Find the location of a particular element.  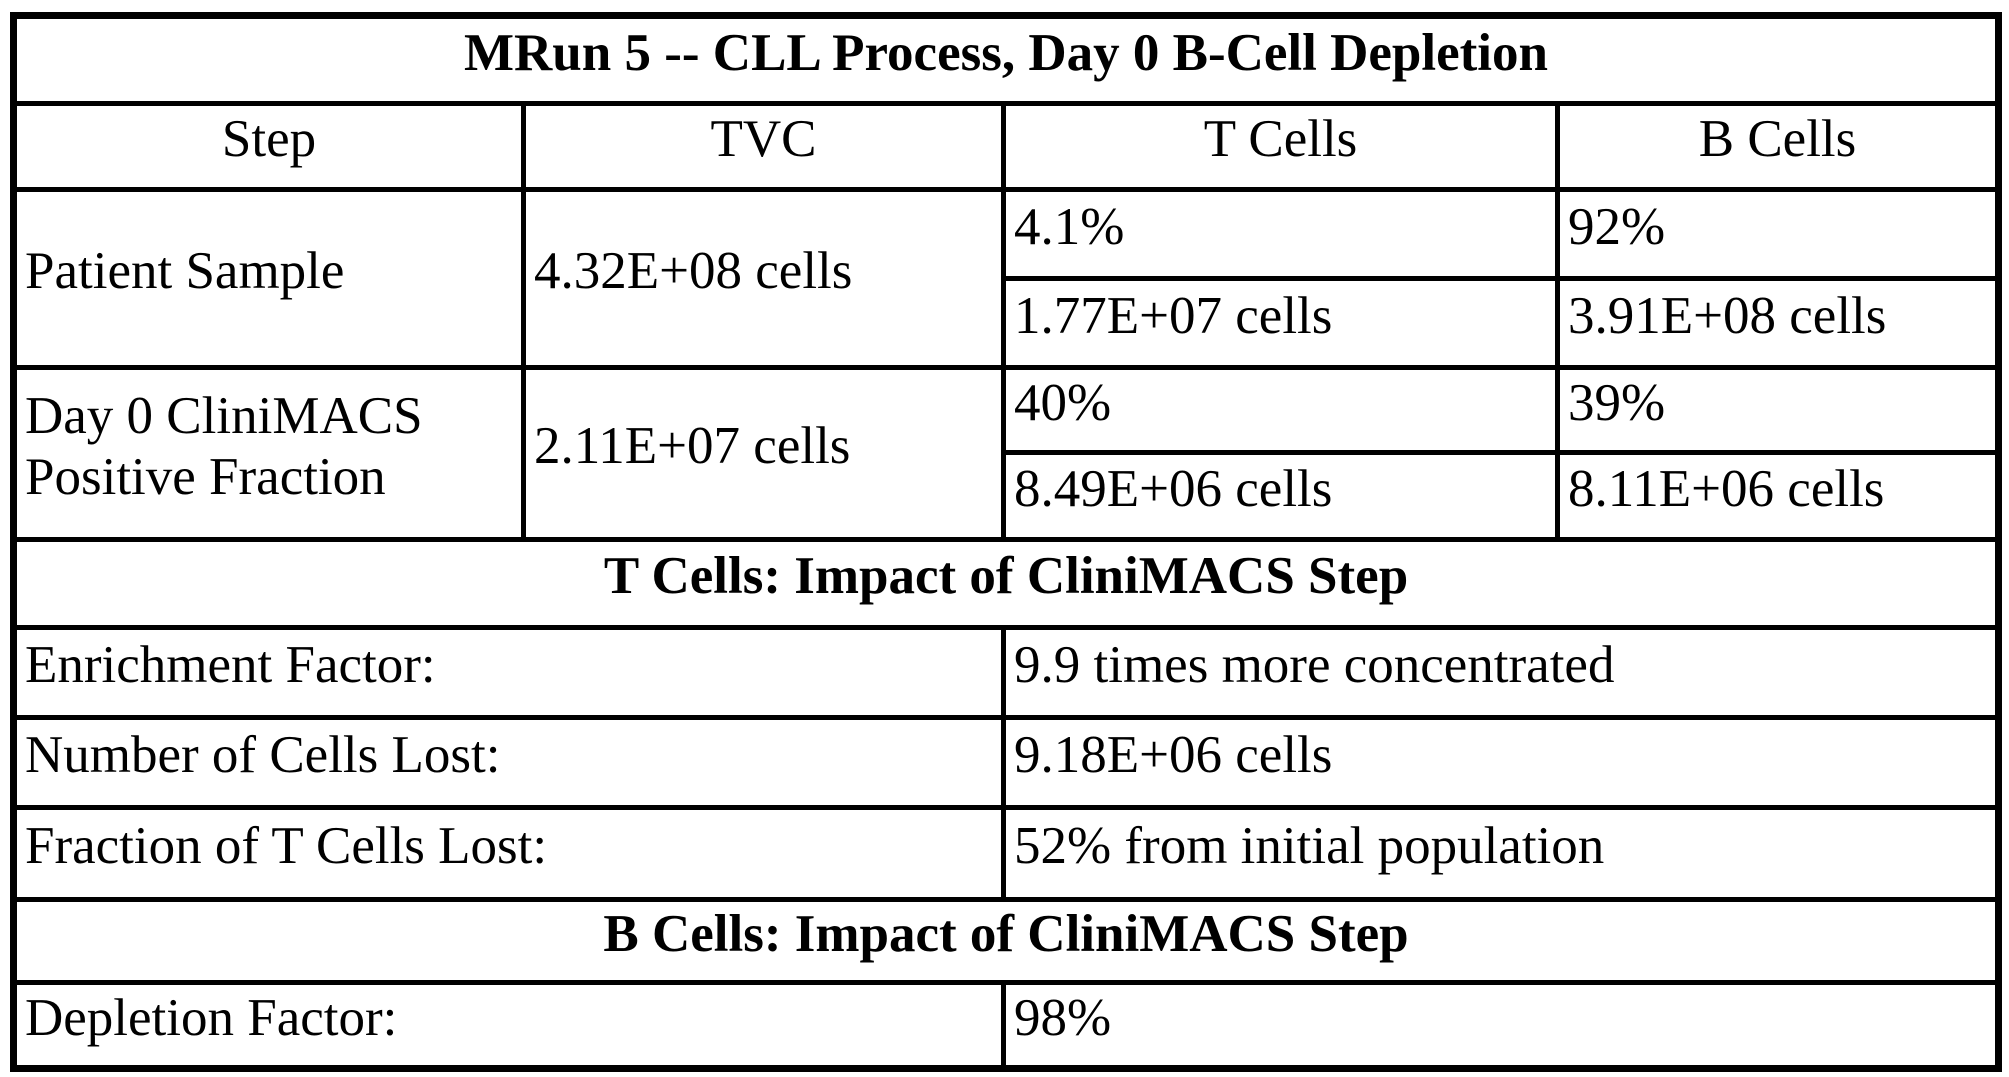

day0-fraction-step-cell: Day 0 CliniMACS Positive Fraction is located at coordinates (268, 453).